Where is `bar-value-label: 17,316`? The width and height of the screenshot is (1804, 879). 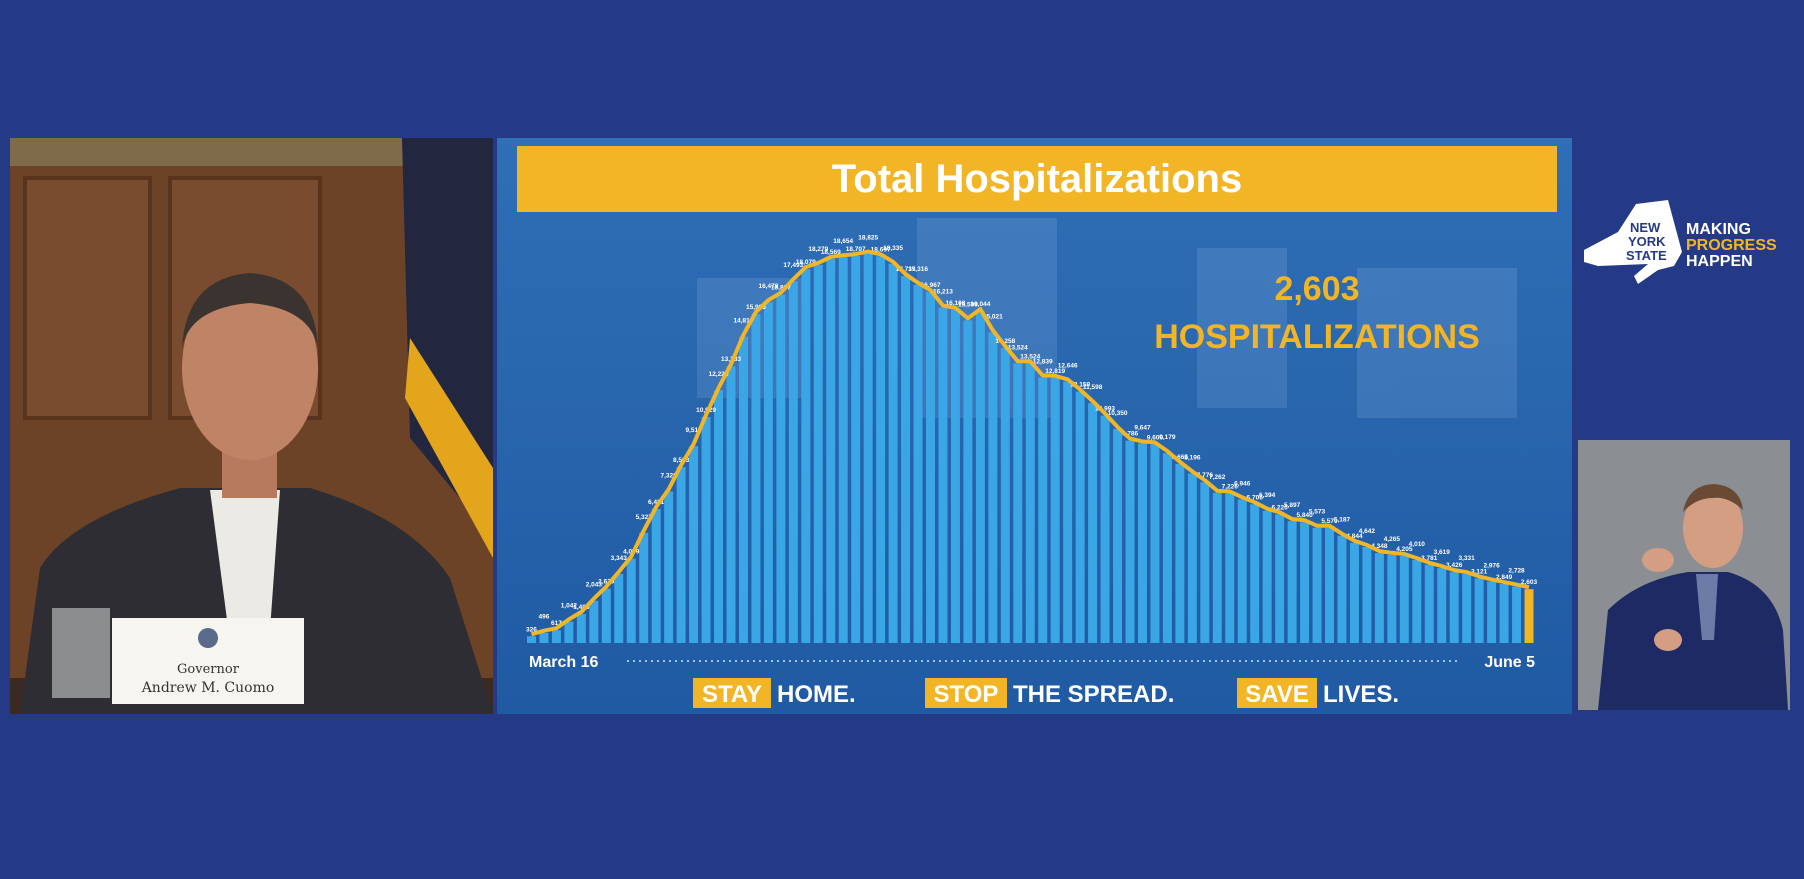
bar-value-label: 17,316 is located at coordinates (918, 269).